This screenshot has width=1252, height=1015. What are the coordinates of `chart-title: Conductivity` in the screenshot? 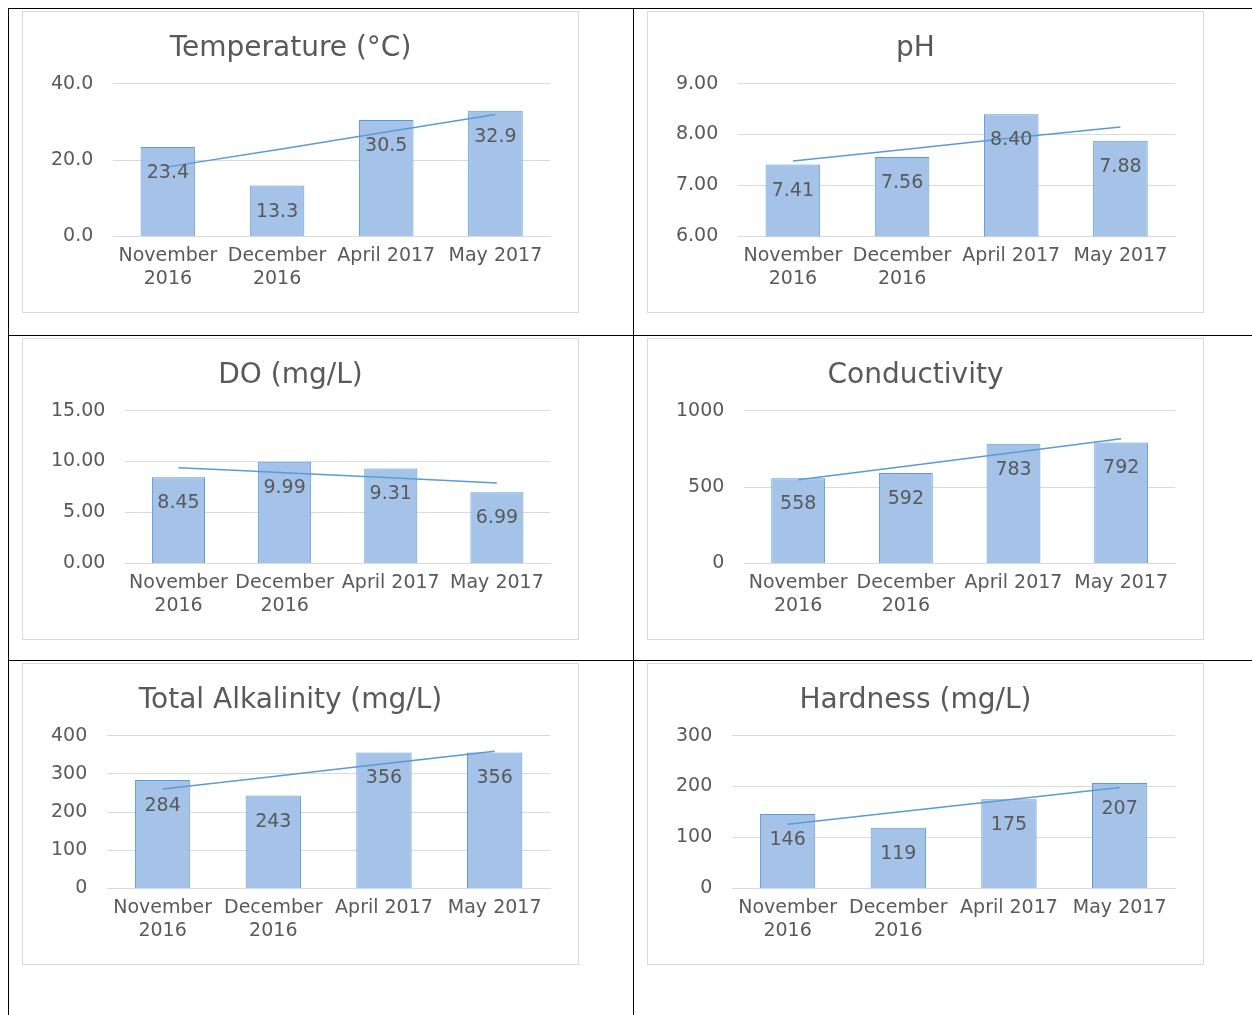 It's located at (915, 374).